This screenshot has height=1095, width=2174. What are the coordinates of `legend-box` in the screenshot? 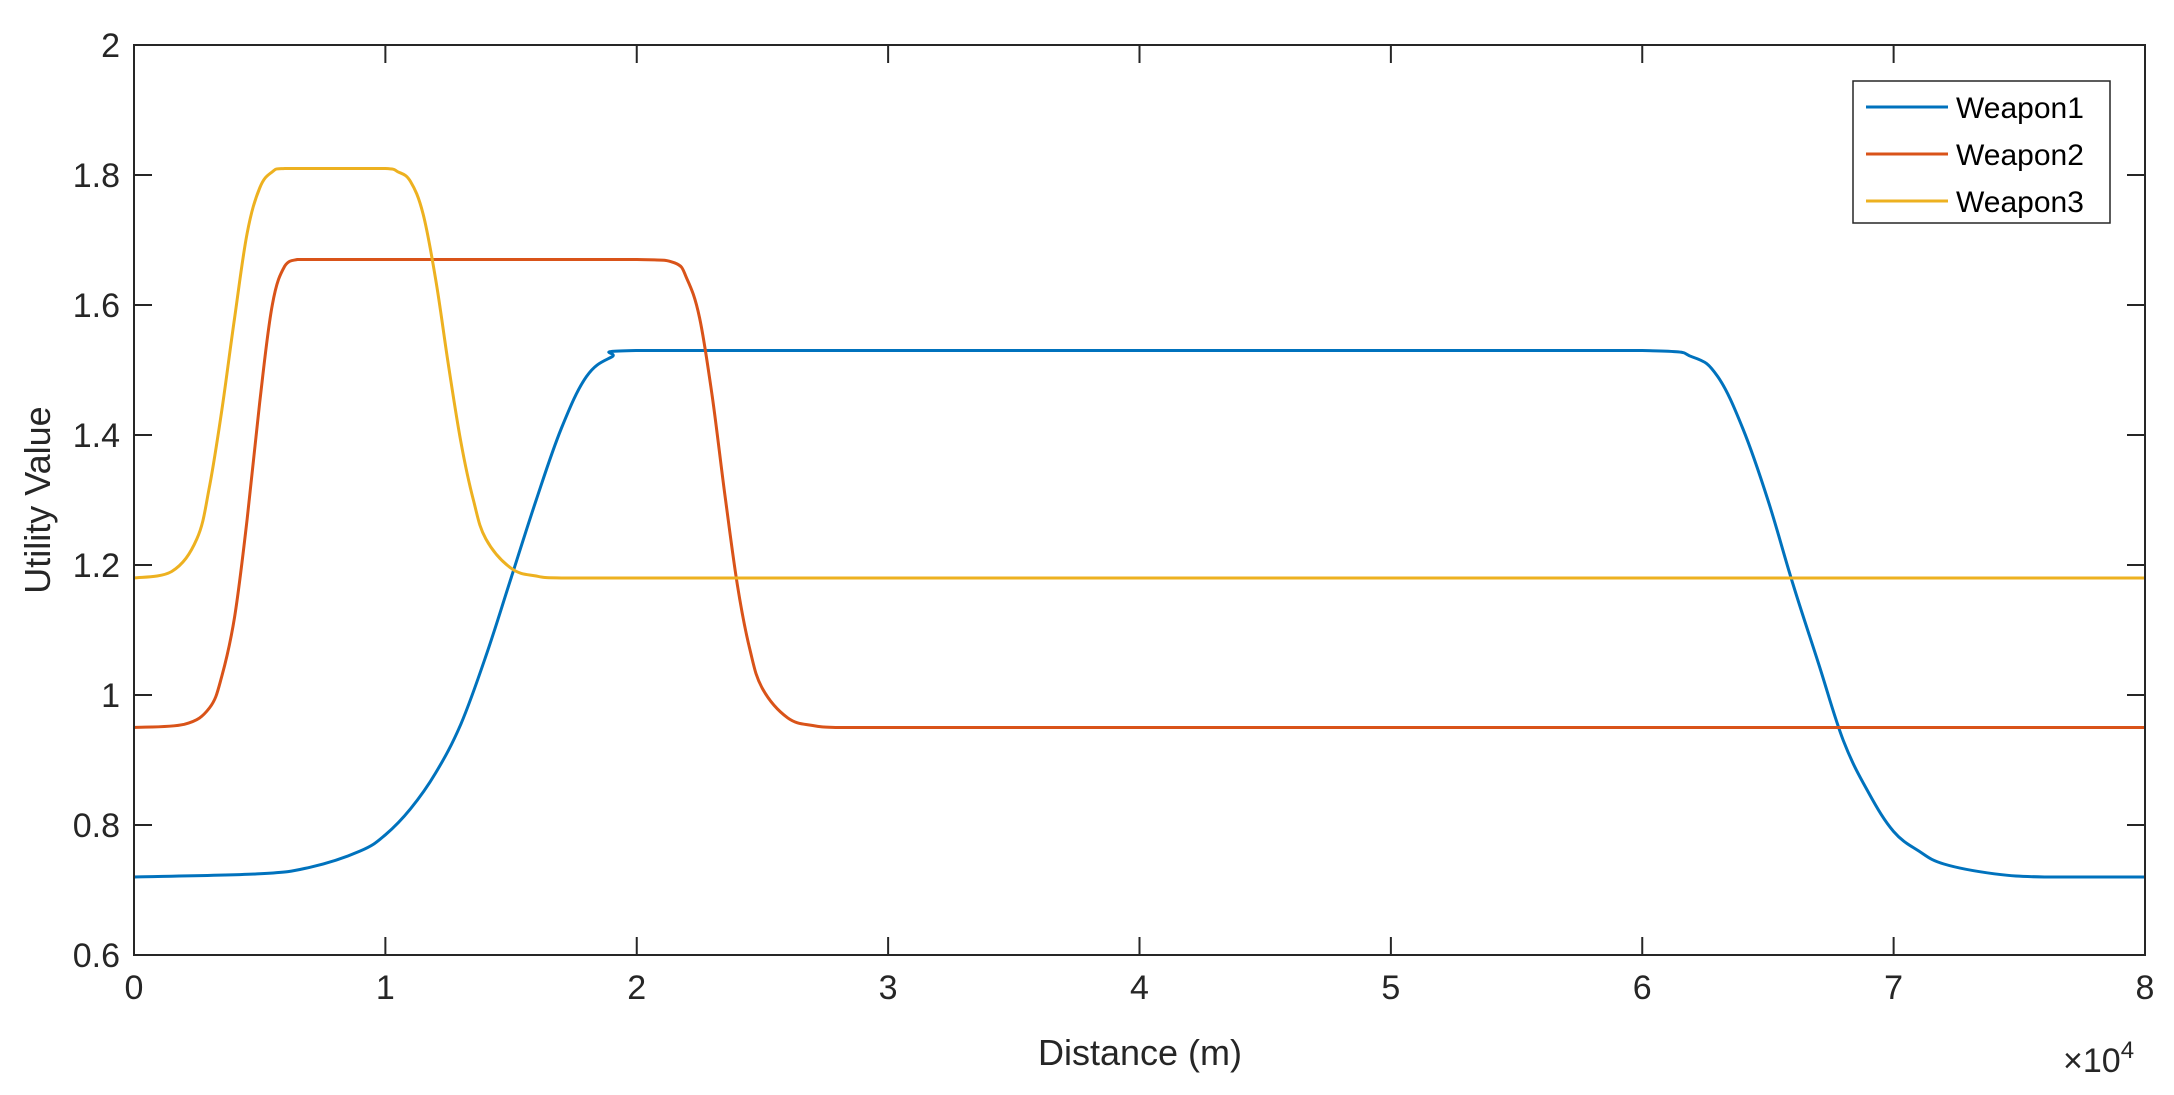 It's located at (1981, 152).